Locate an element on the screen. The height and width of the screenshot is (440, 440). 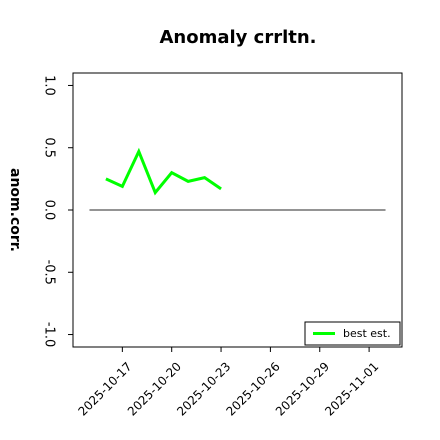
y-tick-label: -0.5 is located at coordinates (49, 272).